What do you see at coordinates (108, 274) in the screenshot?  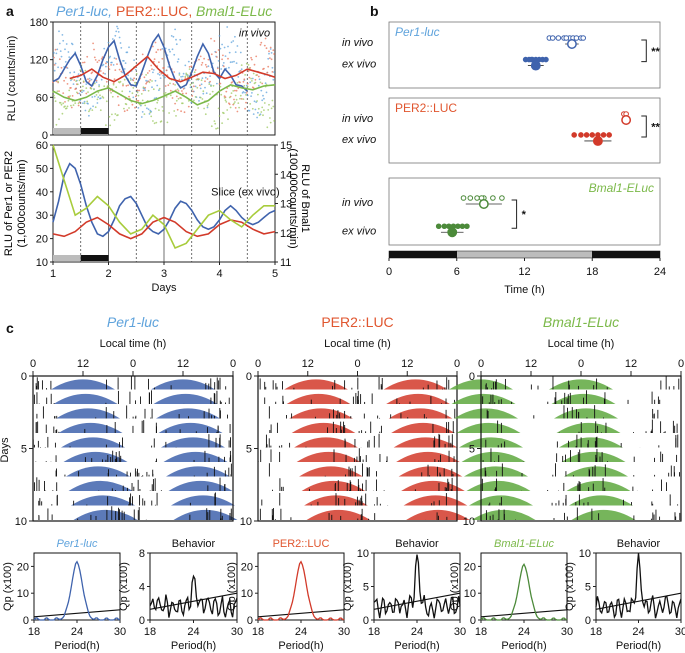 I see `xtick-label: 2` at bounding box center [108, 274].